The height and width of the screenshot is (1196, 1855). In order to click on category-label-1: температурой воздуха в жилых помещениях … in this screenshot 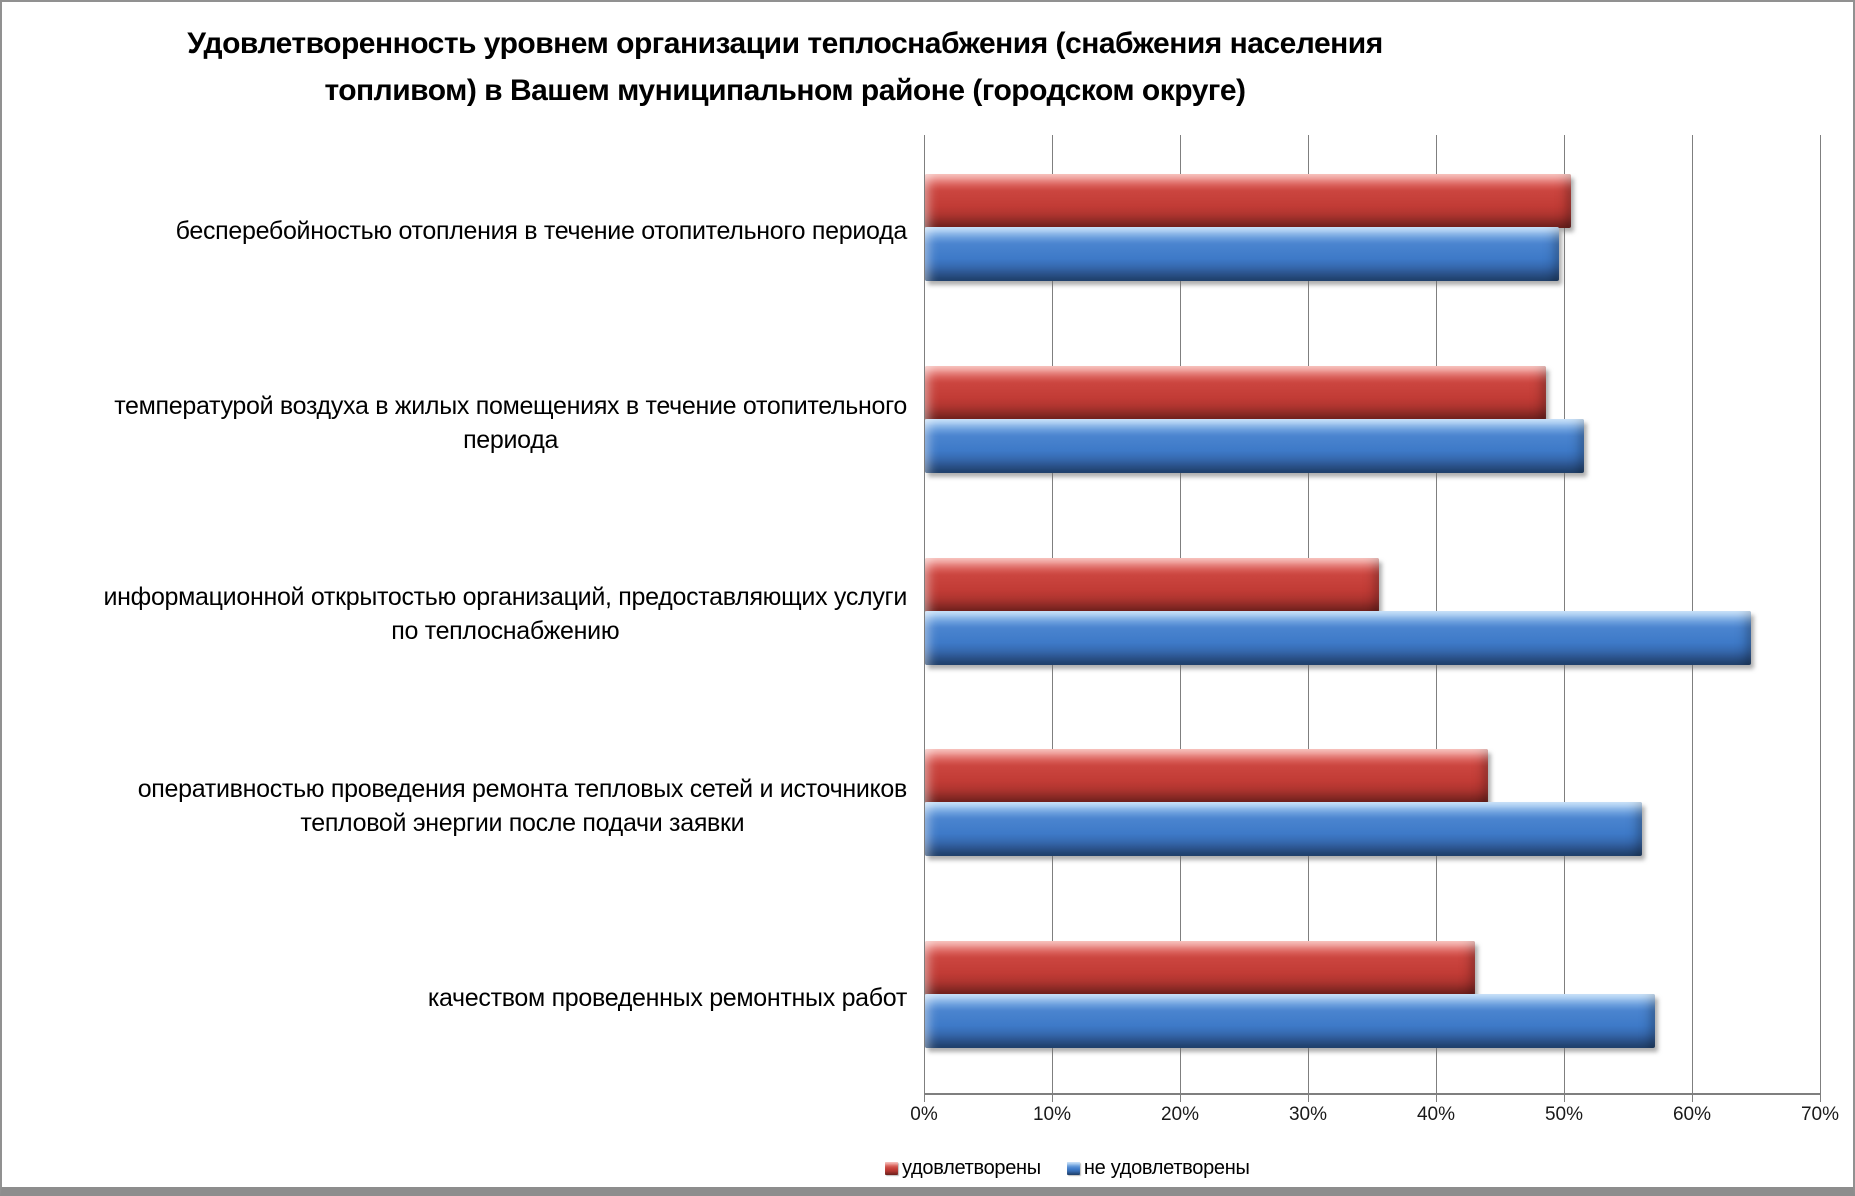, I will do `click(510, 423)`.